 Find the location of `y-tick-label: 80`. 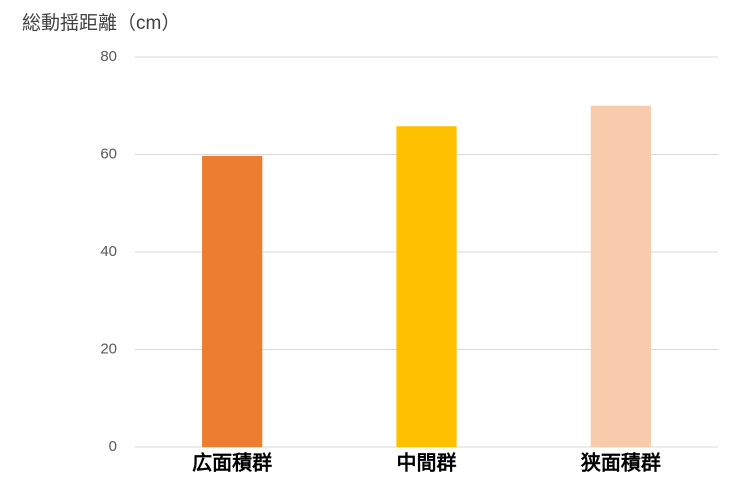

y-tick-label: 80 is located at coordinates (108, 56).